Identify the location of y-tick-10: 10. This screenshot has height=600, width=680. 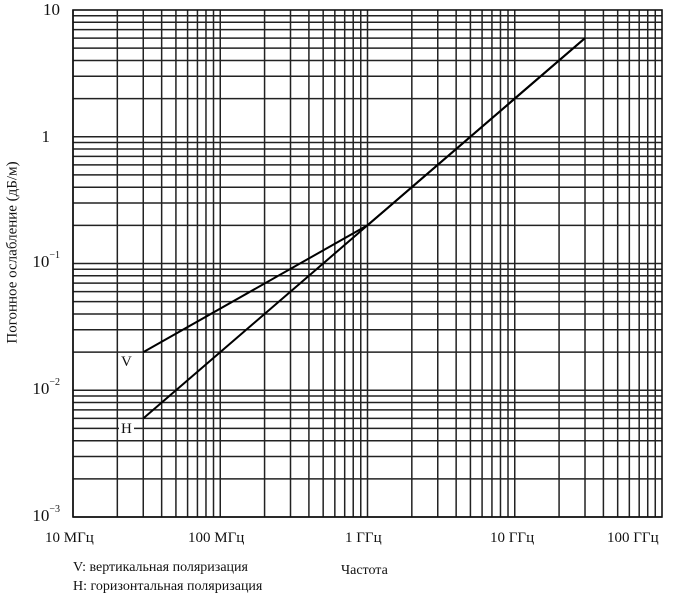
(51, 9).